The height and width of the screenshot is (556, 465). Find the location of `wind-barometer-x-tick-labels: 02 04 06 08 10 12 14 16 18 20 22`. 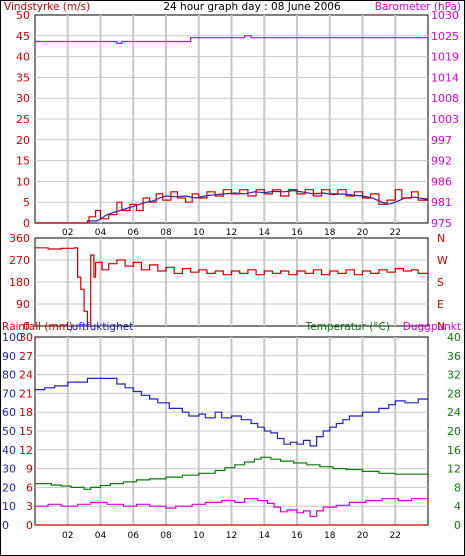

wind-barometer-x-tick-labels: 02 04 06 08 10 12 14 16 18 20 22 is located at coordinates (231, 233).